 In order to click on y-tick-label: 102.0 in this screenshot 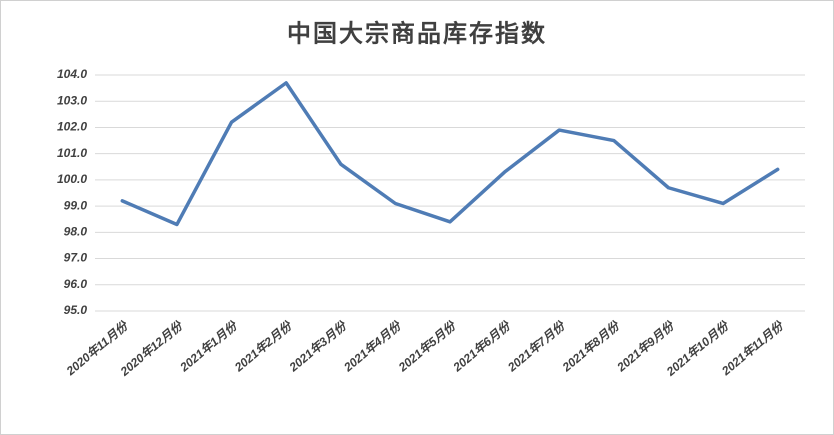, I will do `click(72, 127)`.